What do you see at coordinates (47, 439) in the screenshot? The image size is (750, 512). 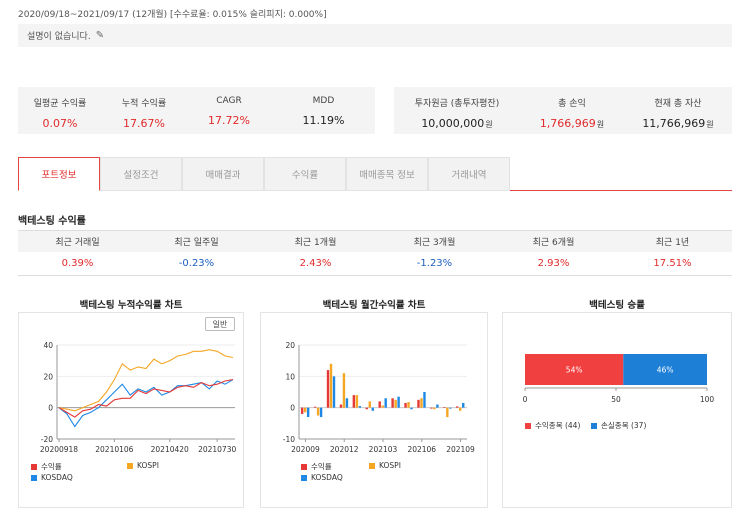 I see `y-tick-label: -20` at bounding box center [47, 439].